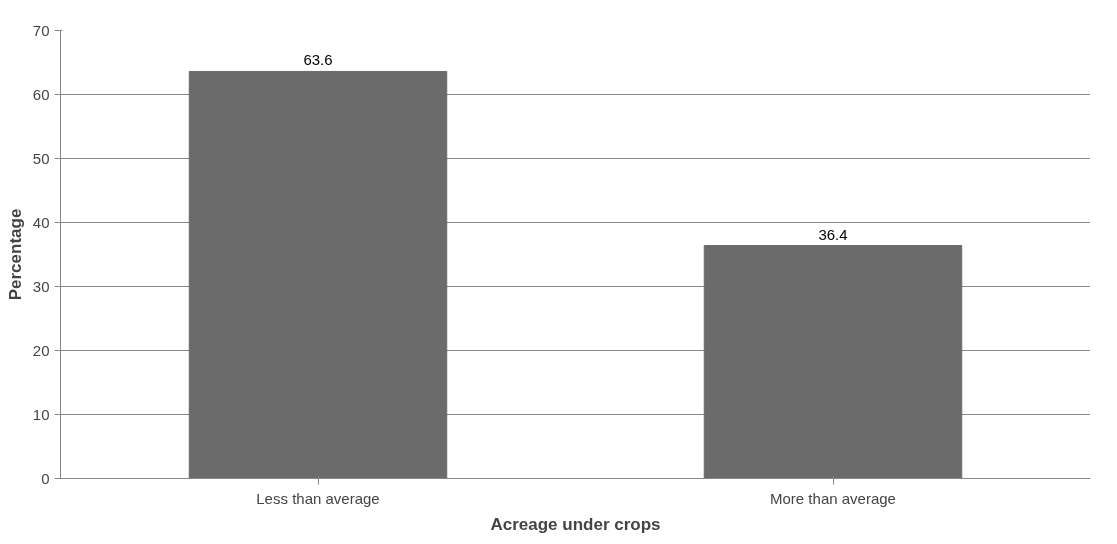 Image resolution: width=1117 pixels, height=544 pixels. What do you see at coordinates (833, 234) in the screenshot?
I see `data-label: 36.4` at bounding box center [833, 234].